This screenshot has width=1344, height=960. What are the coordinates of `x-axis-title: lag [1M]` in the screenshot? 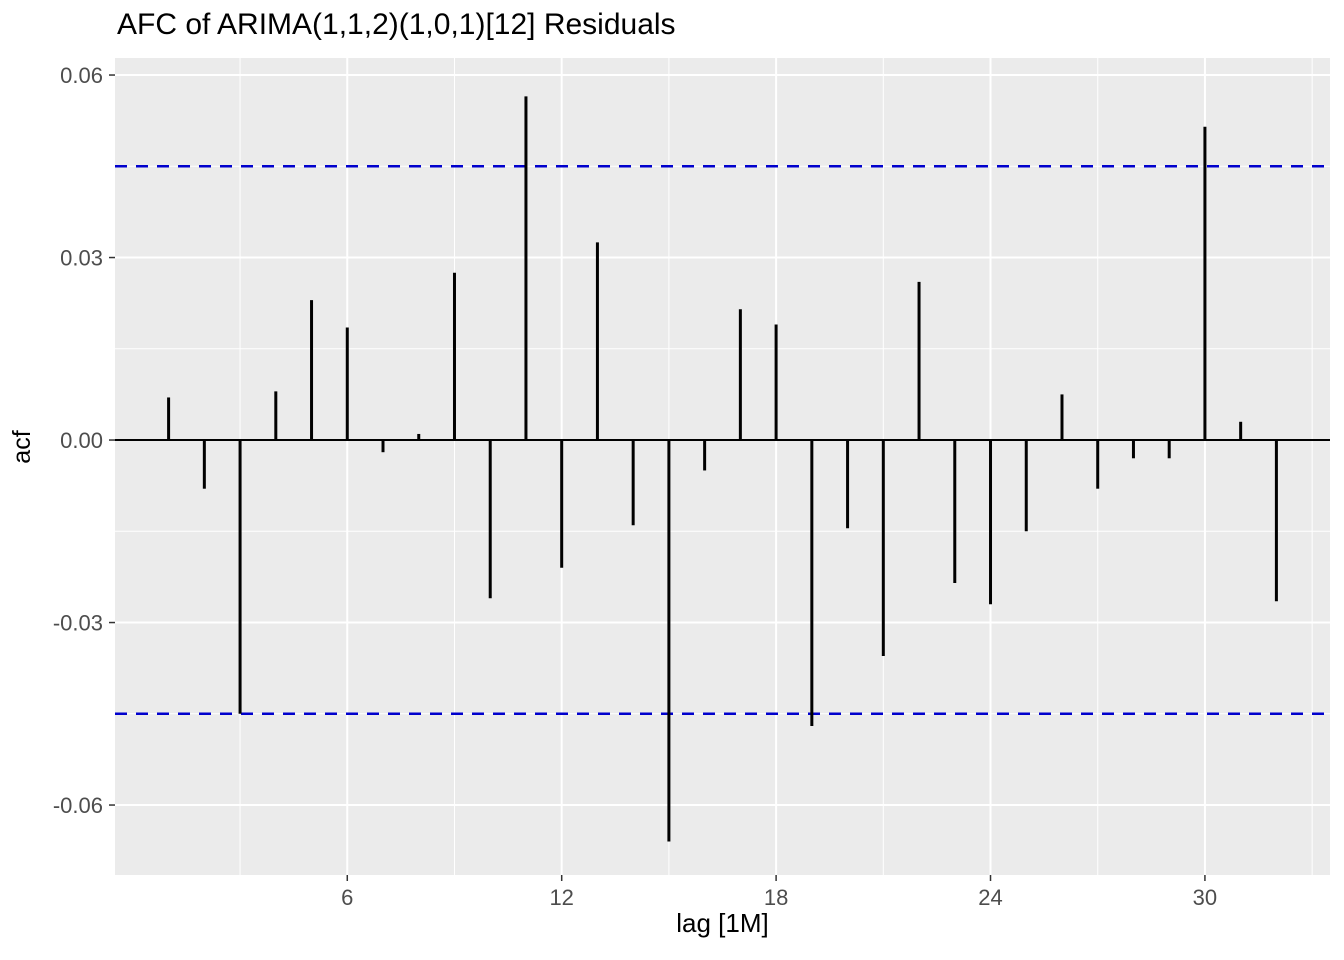 It's located at (722, 923).